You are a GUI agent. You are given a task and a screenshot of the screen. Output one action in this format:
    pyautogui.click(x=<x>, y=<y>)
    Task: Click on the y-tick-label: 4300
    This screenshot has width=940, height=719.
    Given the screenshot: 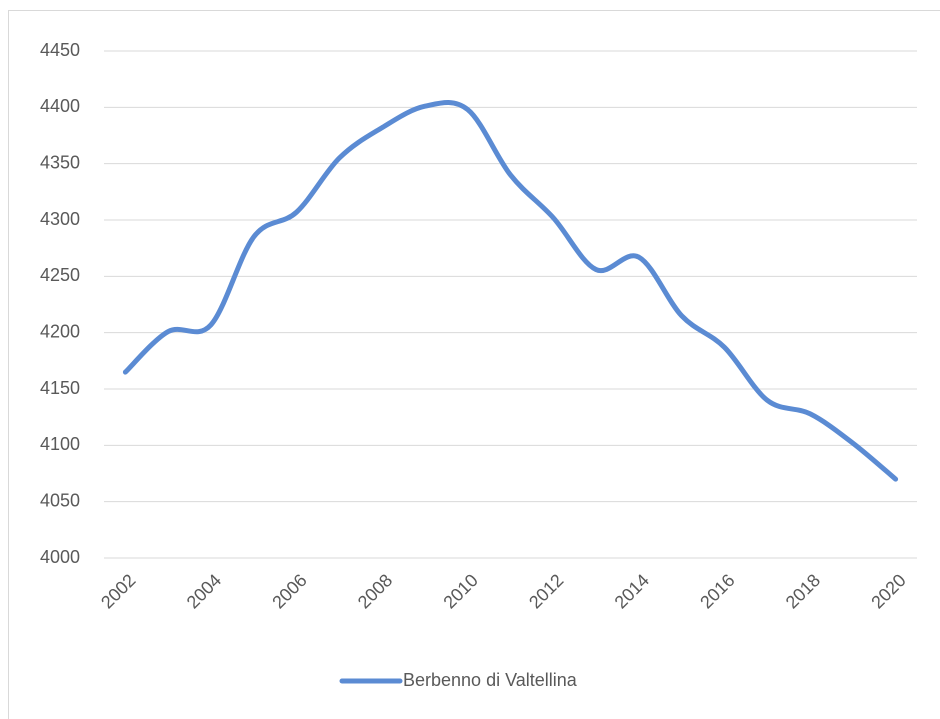 What is the action you would take?
    pyautogui.click(x=60, y=219)
    